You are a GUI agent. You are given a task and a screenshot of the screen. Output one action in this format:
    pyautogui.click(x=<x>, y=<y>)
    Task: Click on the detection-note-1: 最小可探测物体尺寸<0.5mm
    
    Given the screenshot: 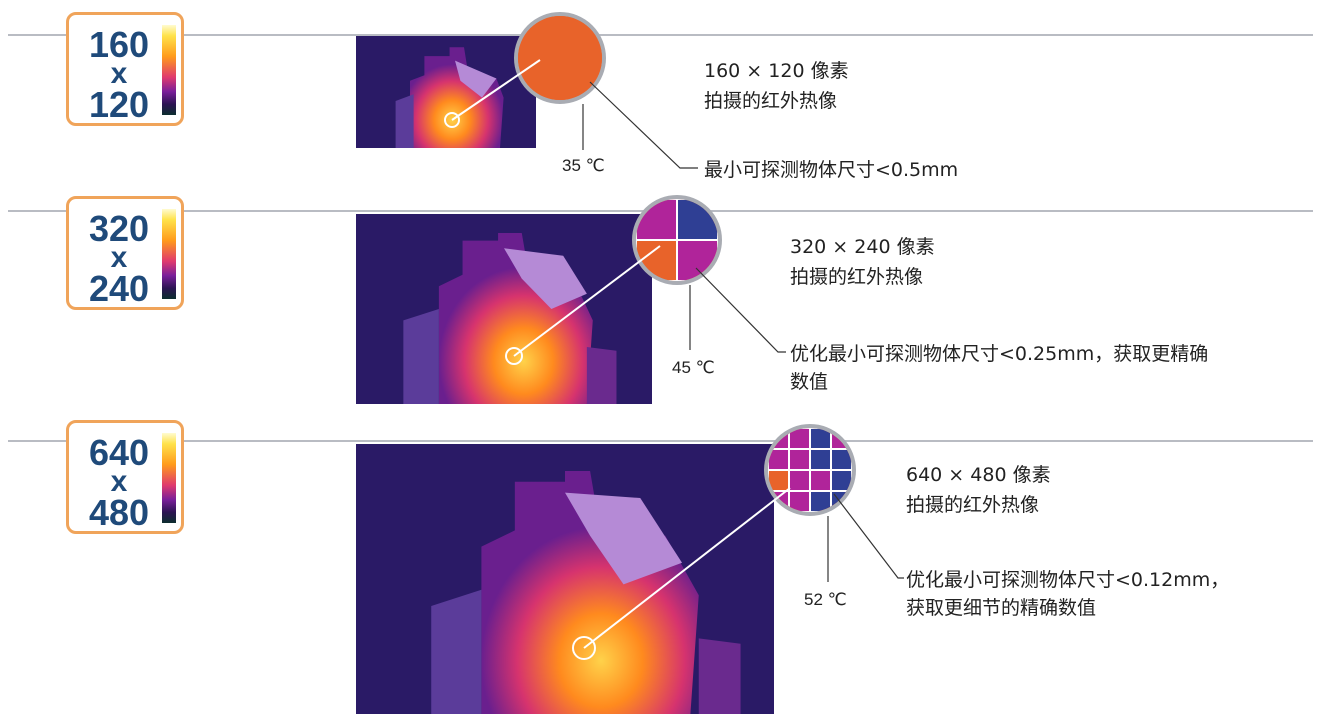 What is the action you would take?
    pyautogui.click(x=831, y=170)
    